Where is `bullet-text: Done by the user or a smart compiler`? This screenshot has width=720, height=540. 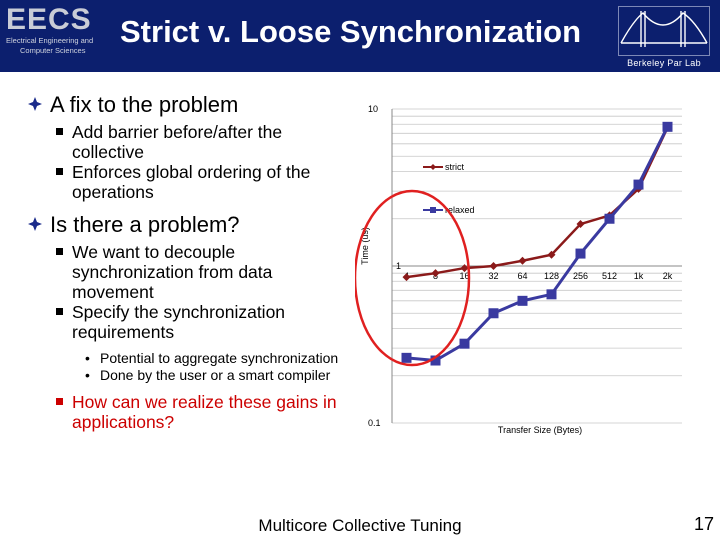 bullet-text: Done by the user or a smart compiler is located at coordinates (215, 375).